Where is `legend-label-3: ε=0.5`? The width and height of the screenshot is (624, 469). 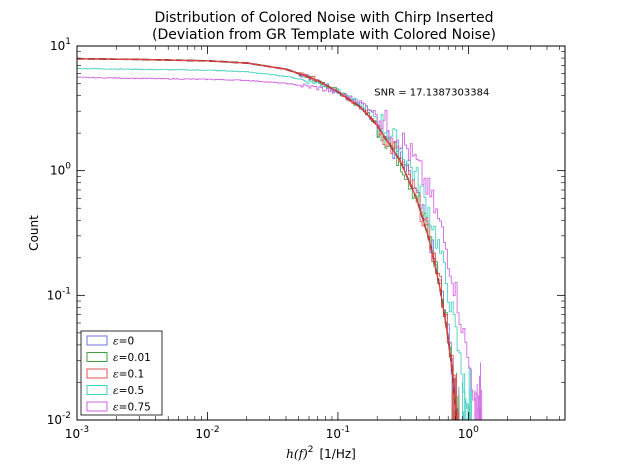 legend-label-3: ε=0.5 is located at coordinates (128, 391).